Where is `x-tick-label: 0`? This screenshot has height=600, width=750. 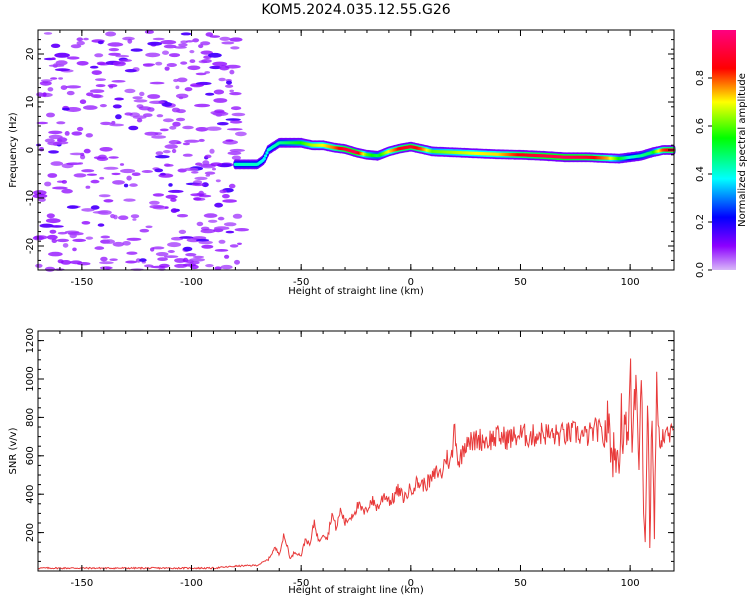 x-tick-label: 0 is located at coordinates (411, 583).